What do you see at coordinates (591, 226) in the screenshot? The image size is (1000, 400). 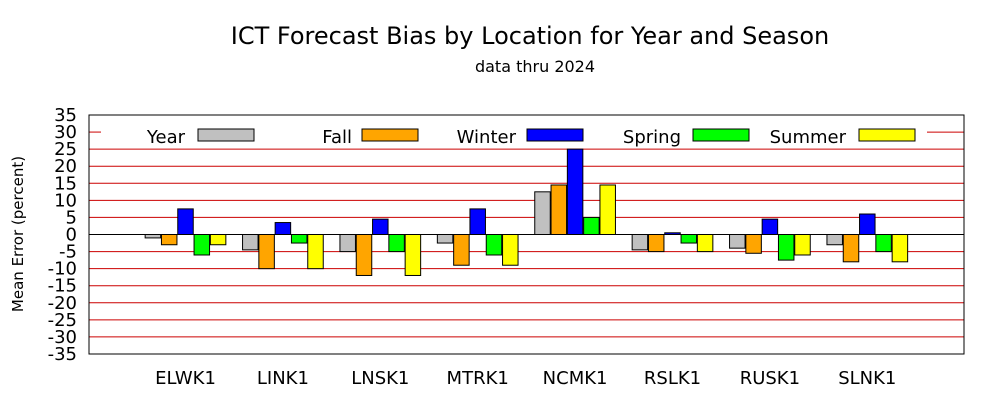 I see `bar-ncmk1-spring` at bounding box center [591, 226].